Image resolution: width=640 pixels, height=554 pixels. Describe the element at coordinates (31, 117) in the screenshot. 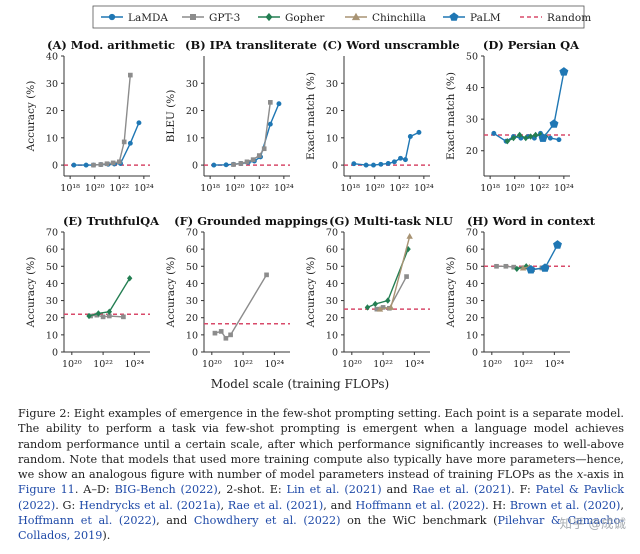

I see `y-axis-label: Accuracy (%)` at that location.